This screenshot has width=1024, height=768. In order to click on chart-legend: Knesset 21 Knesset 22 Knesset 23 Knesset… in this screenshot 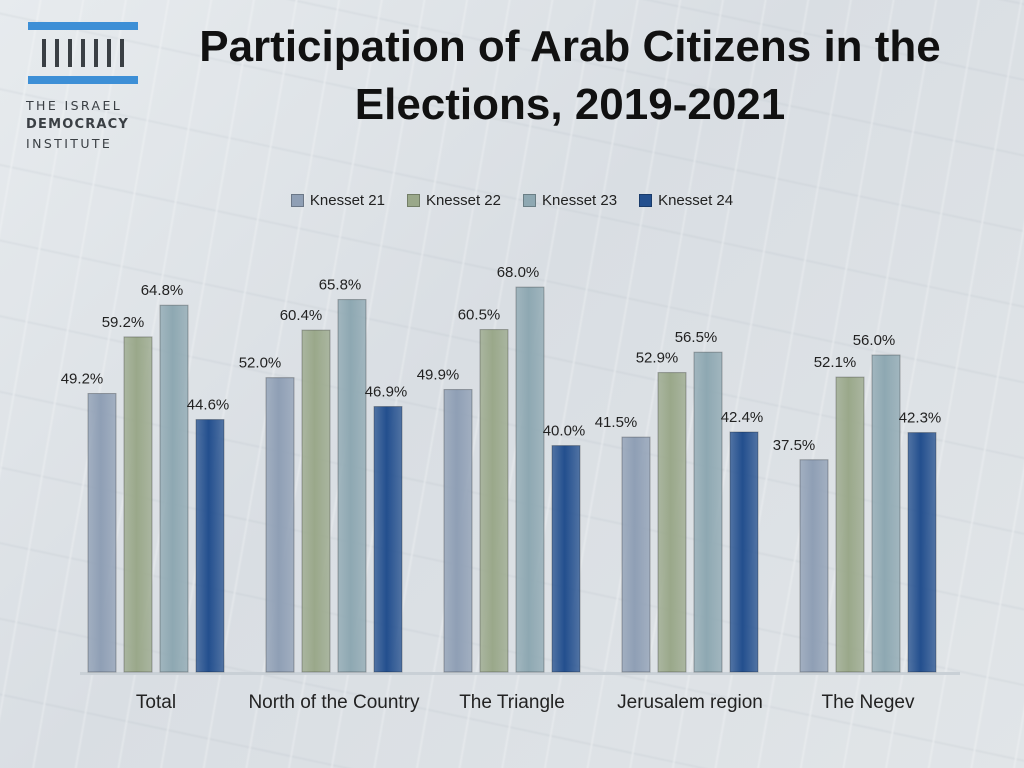, I will do `click(512, 200)`.